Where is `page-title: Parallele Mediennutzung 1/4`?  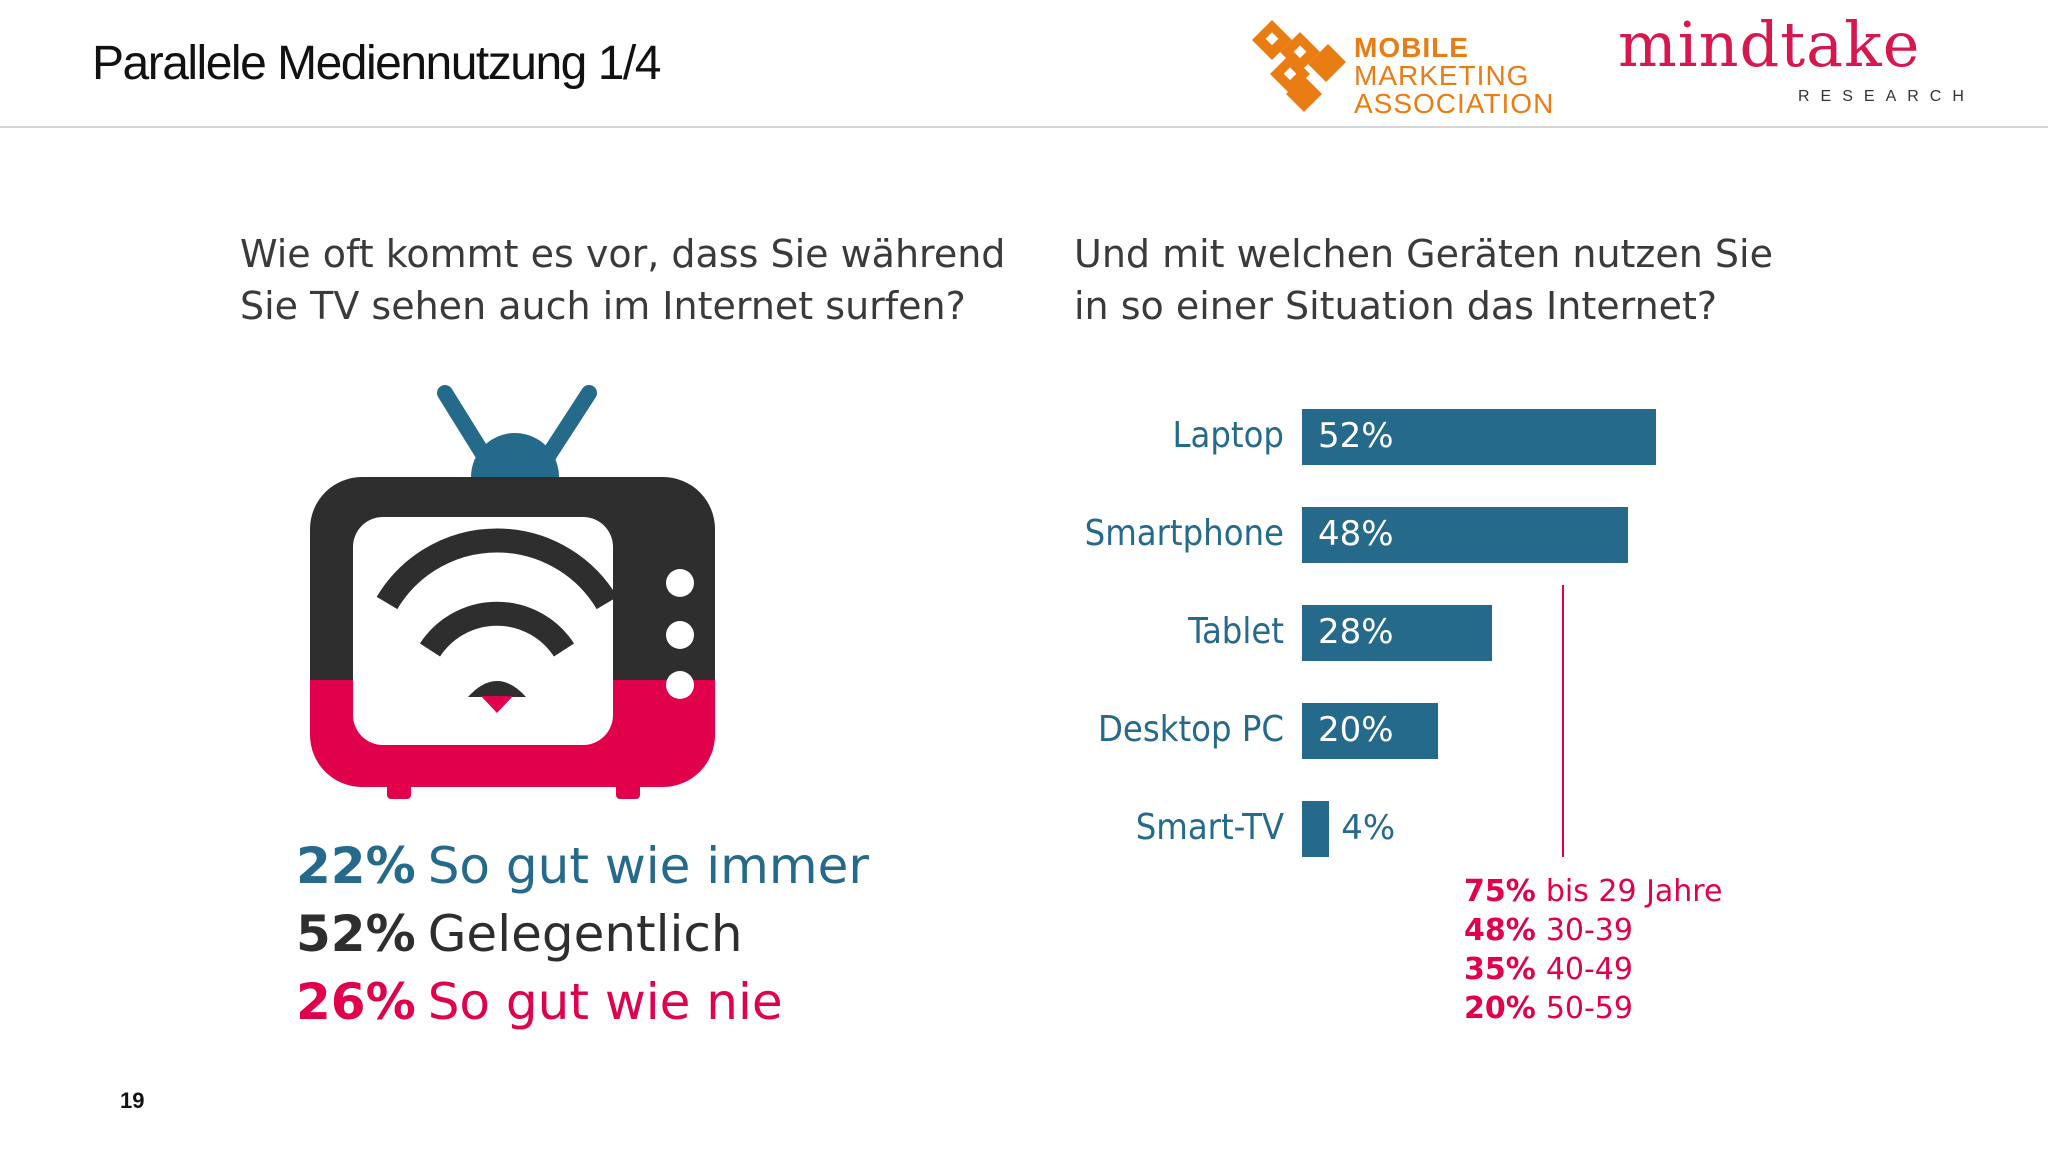
page-title: Parallele Mediennutzung 1/4 is located at coordinates (376, 63).